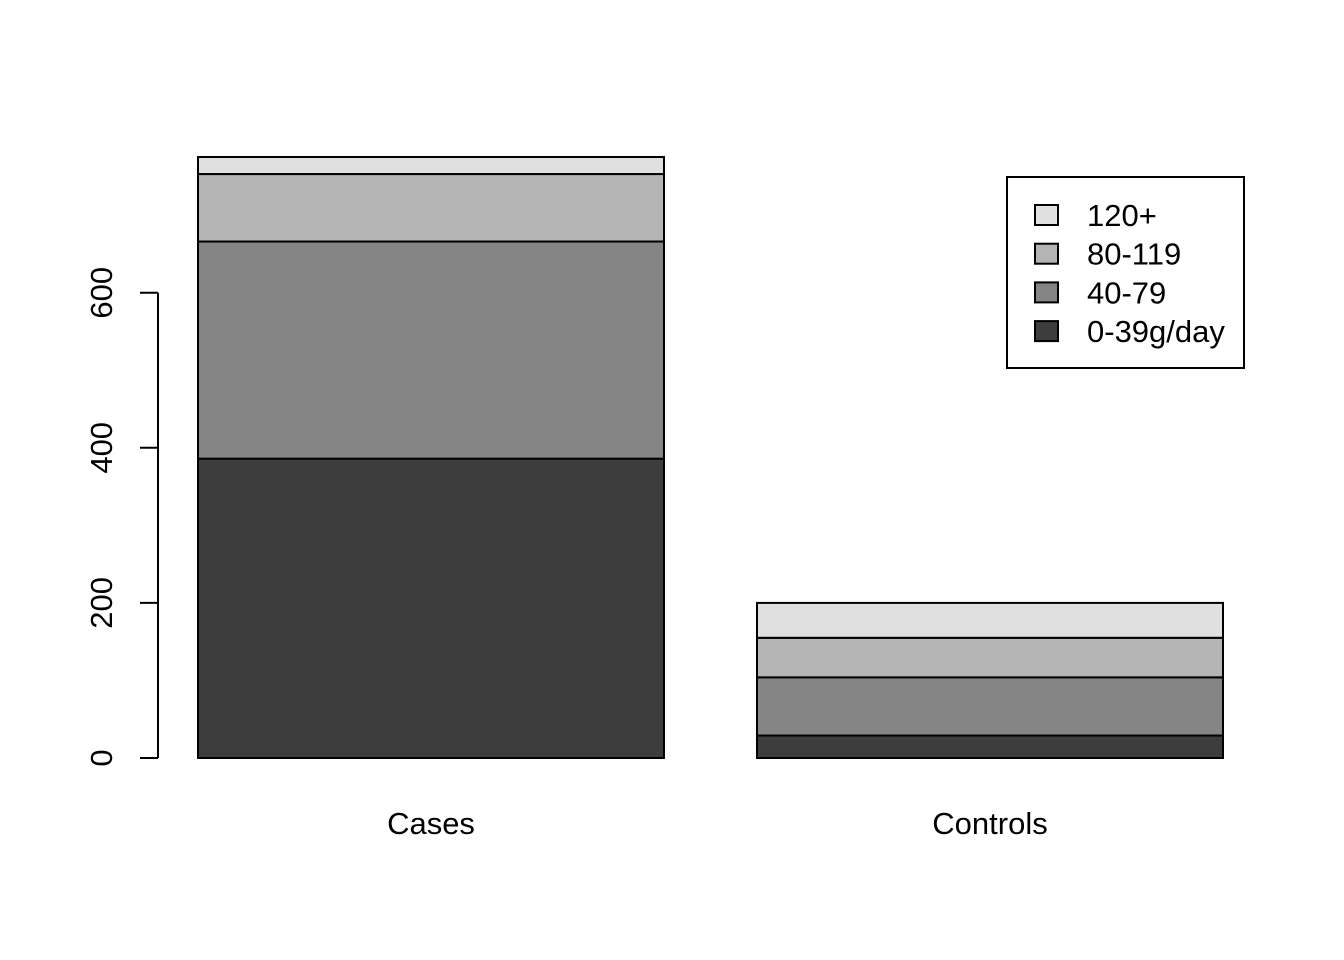 This screenshot has width=1344, height=960. I want to click on y-axis: 0 200 400 600, so click(121, 517).